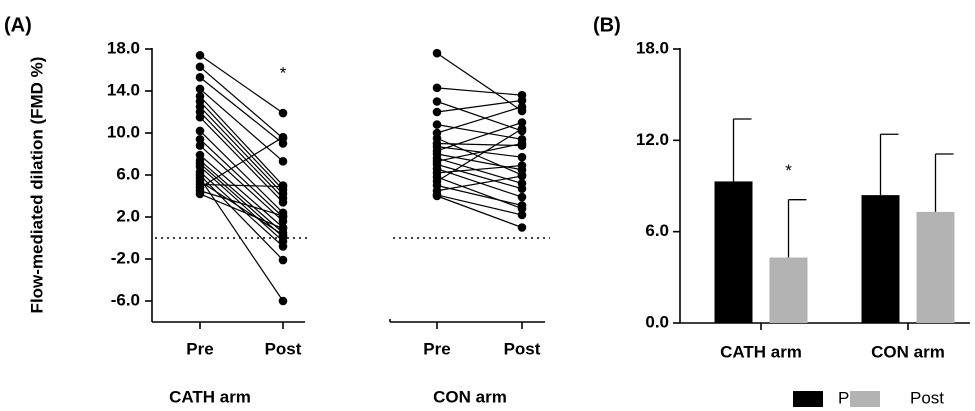 This screenshot has width=975, height=411. Describe the element at coordinates (128, 215) in the screenshot. I see `y-tick-label: 2.0` at that location.